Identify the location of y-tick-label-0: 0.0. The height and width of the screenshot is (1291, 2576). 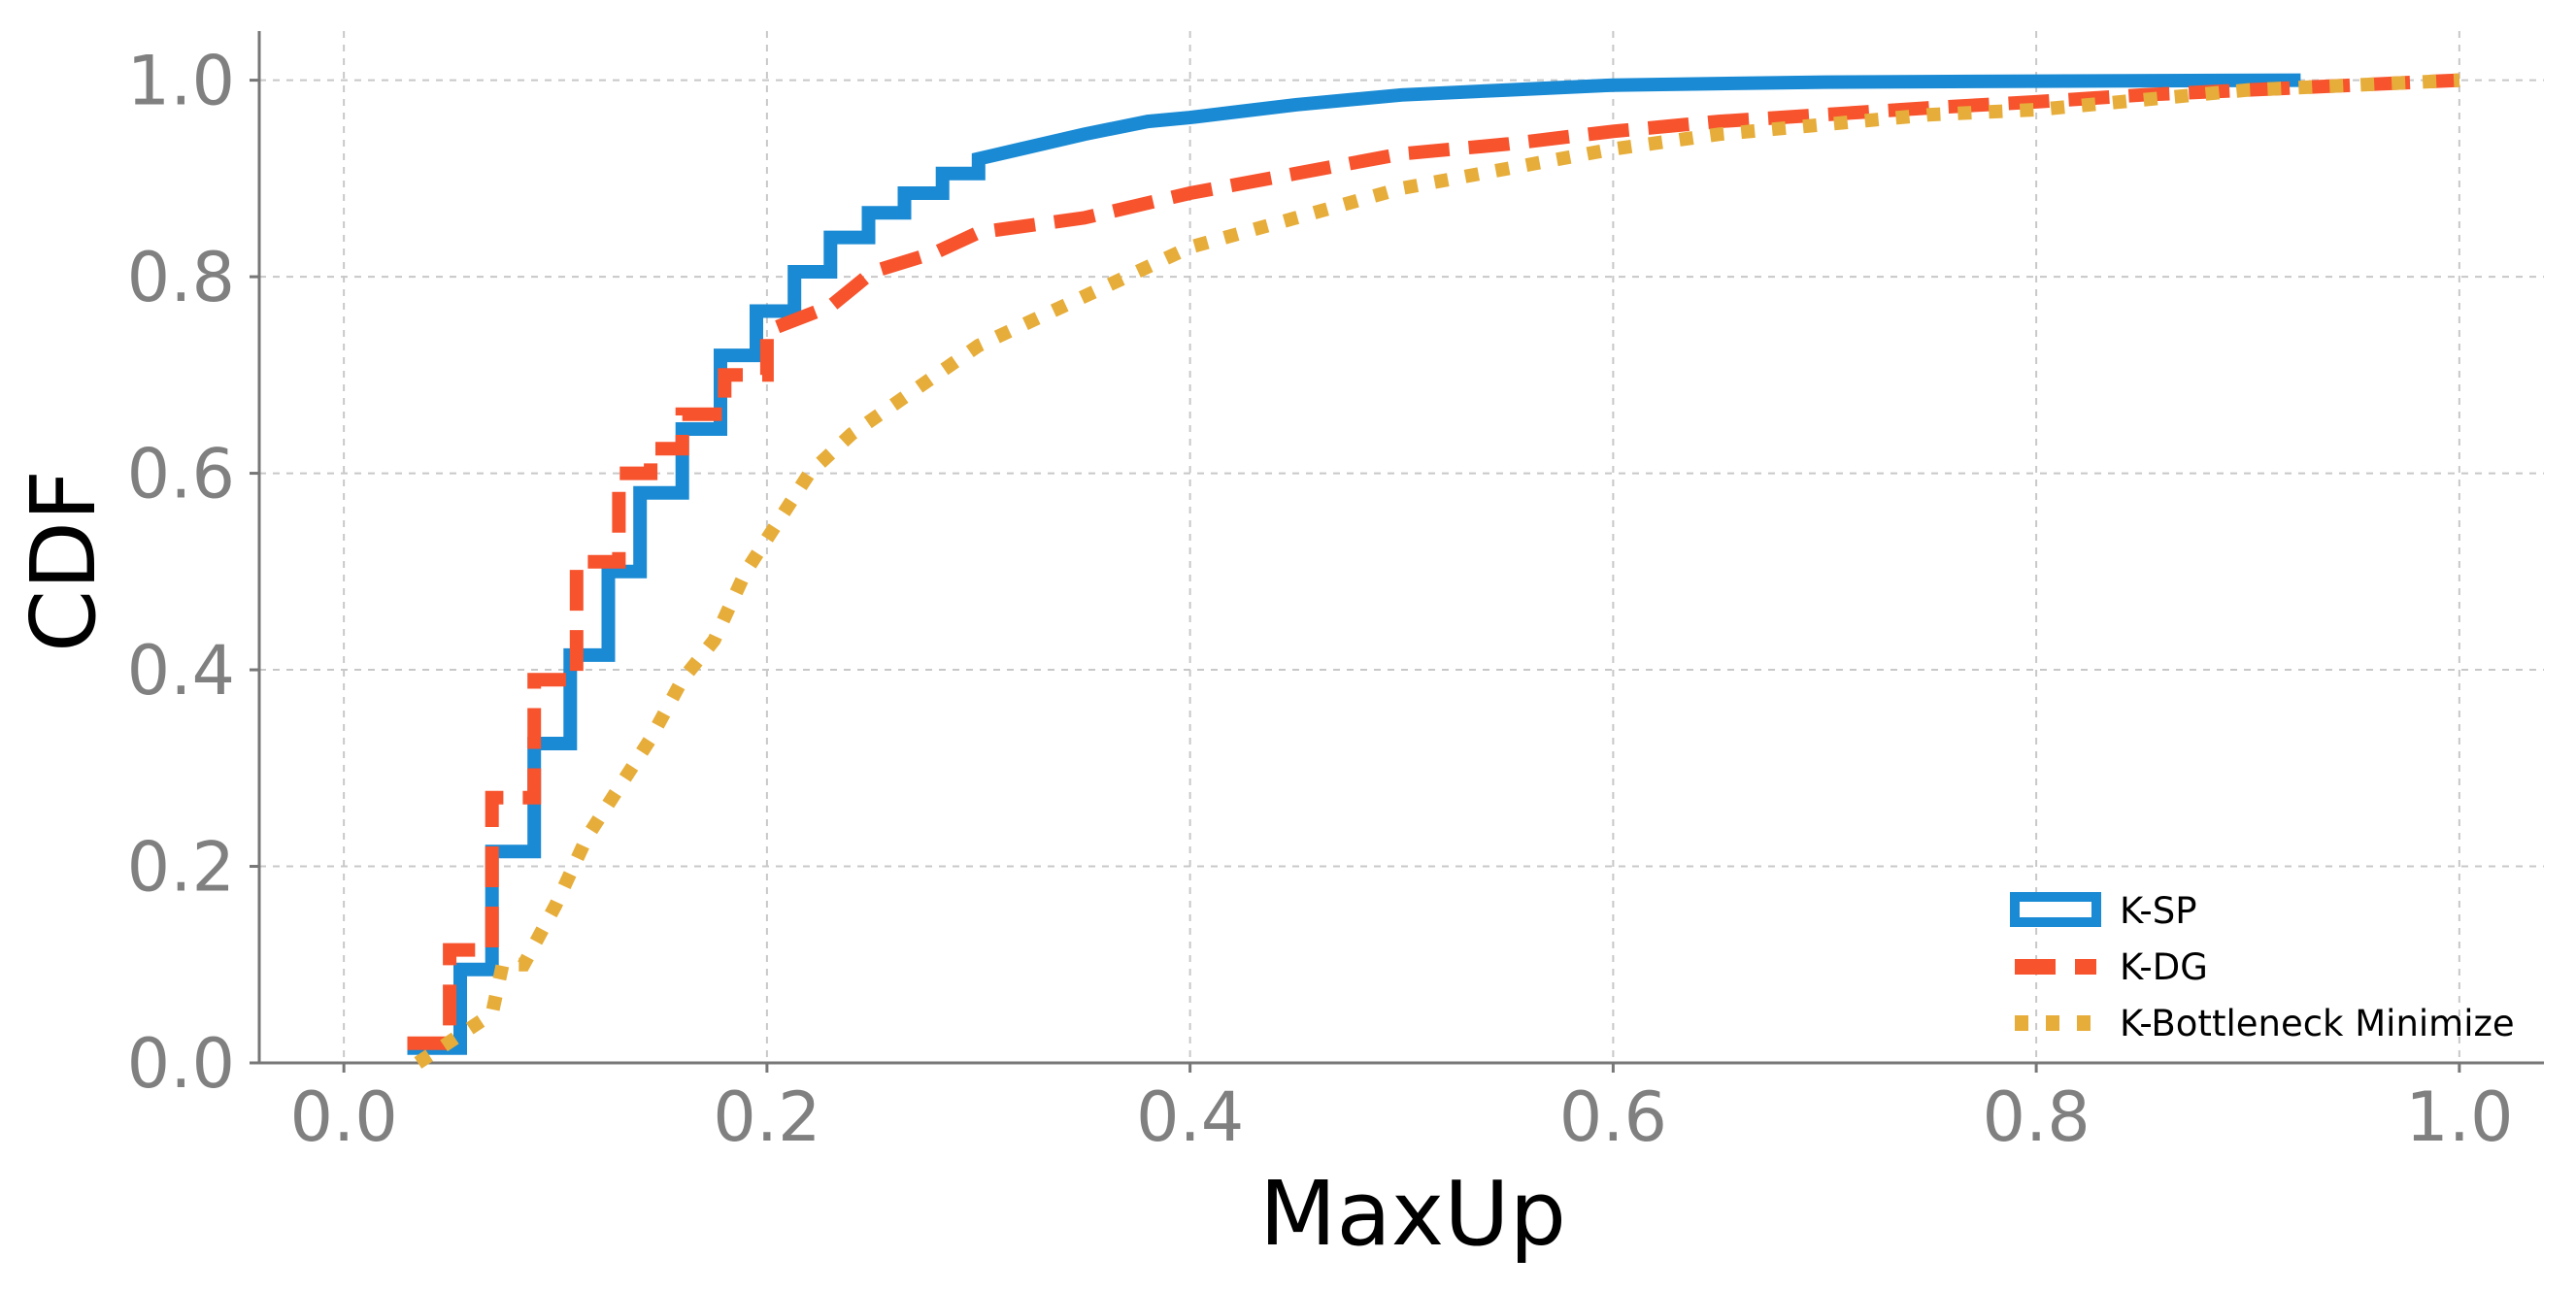
(181, 1064).